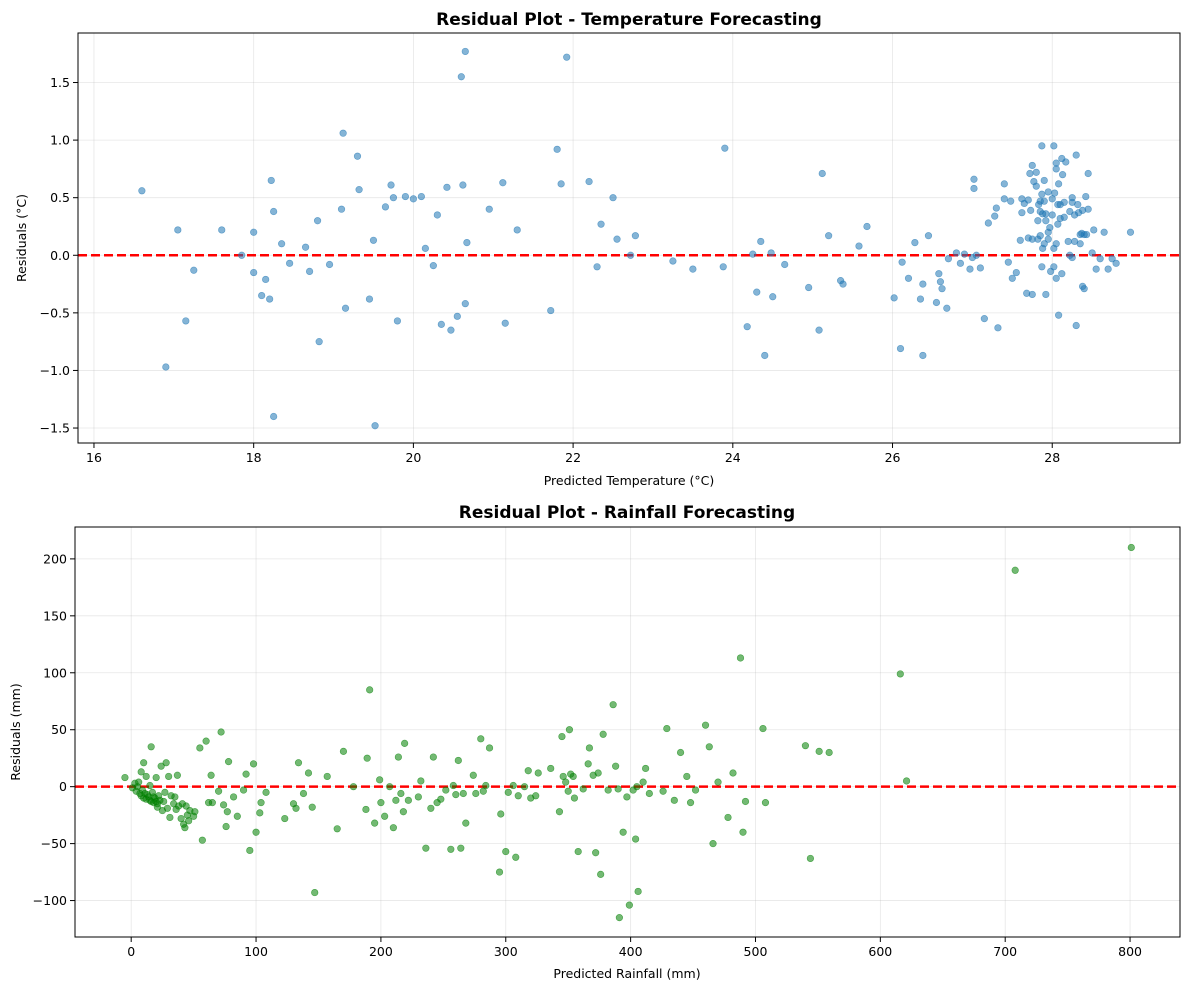  What do you see at coordinates (893, 457) in the screenshot?
I see `temperature-x-tick-label: 26` at bounding box center [893, 457].